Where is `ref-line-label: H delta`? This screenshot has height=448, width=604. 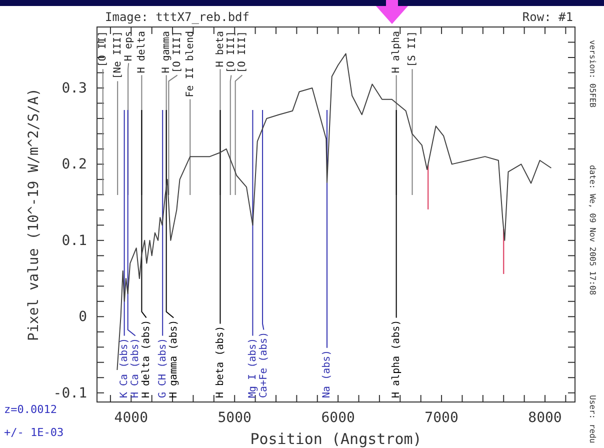
ref-line-label: H delta is located at coordinates (142, 52).